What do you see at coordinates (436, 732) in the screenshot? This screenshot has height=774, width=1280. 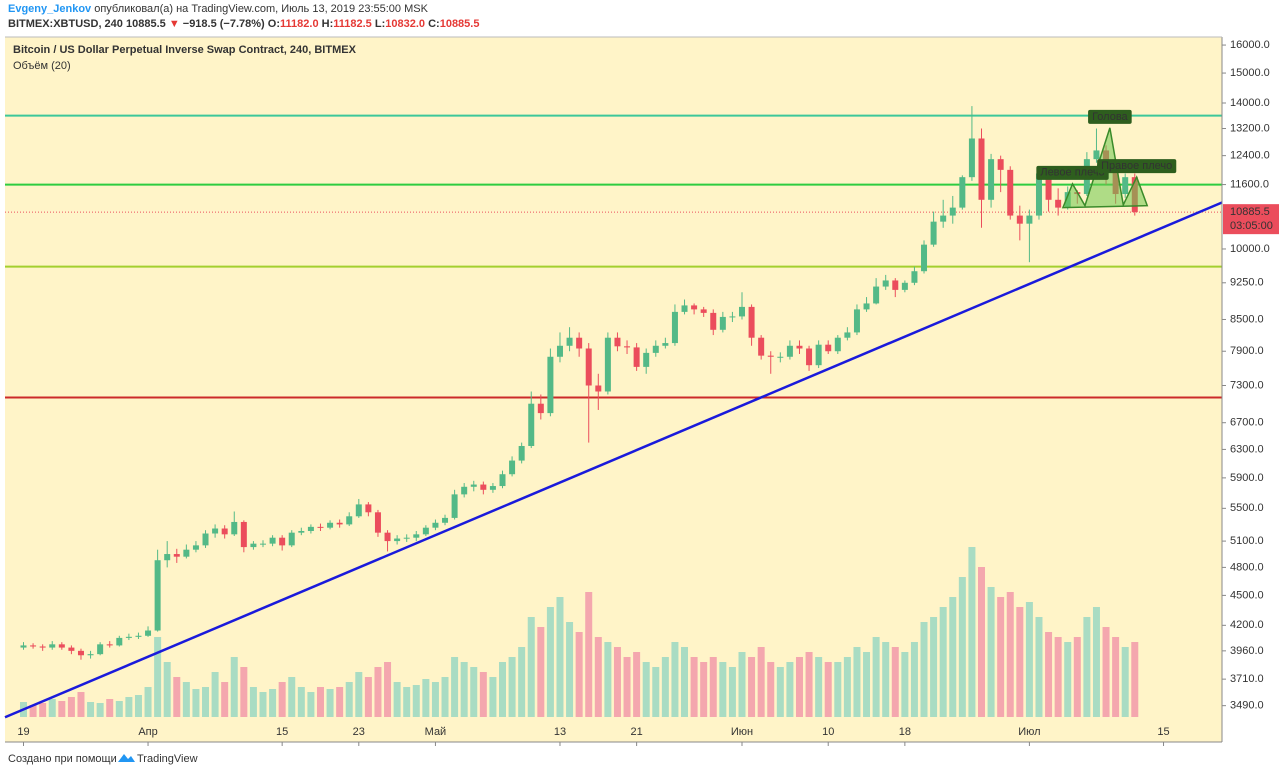 I see `x-tick-label: Май` at bounding box center [436, 732].